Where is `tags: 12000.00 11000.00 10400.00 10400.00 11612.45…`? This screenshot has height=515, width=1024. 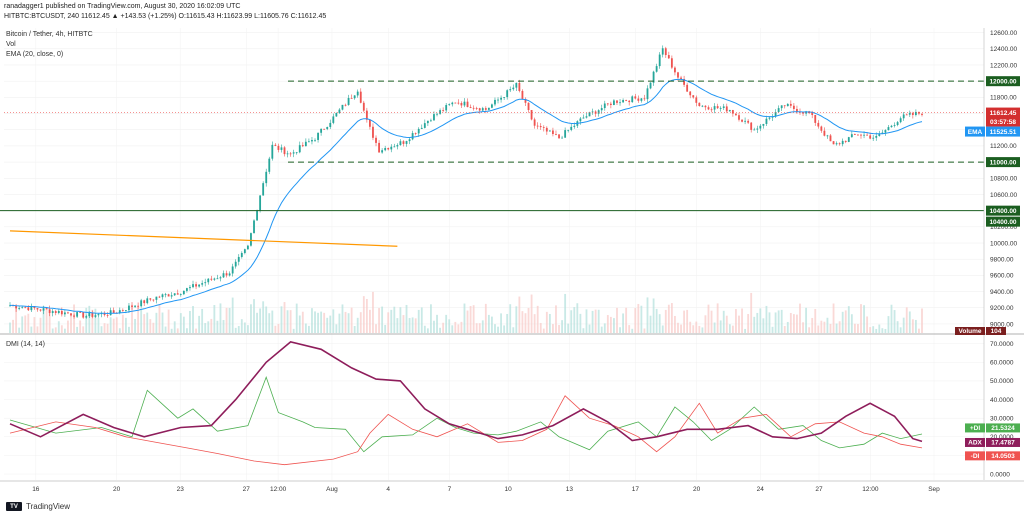 tags: 12000.00 11000.00 10400.00 10400.00 11612.45… is located at coordinates (987, 268).